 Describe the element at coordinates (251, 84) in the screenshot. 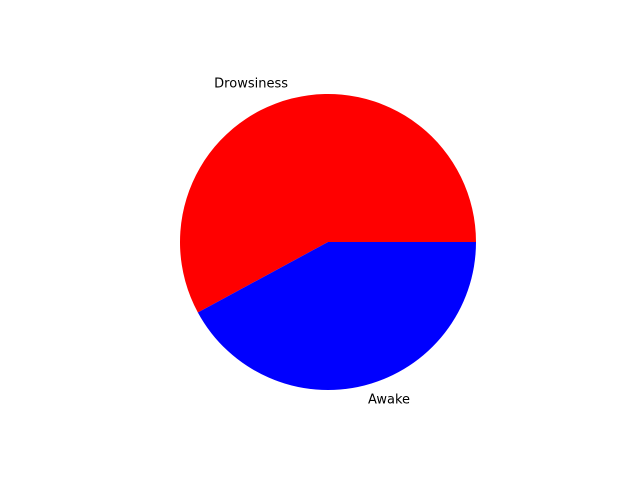

I see `pie-label-drowsiness: Drowsiness` at that location.